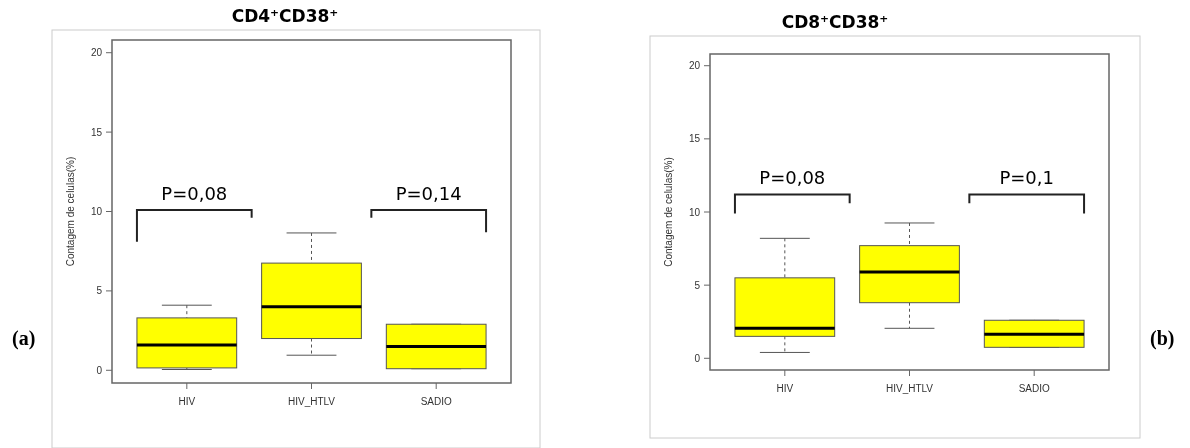 The image size is (1190, 448). Describe the element at coordinates (24, 338) in the screenshot. I see `text: (a)` at that location.